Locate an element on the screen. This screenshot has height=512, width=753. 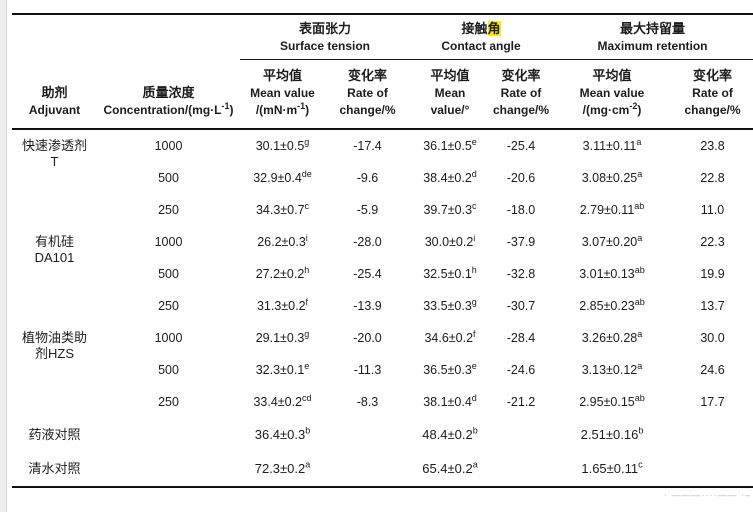
max-retention-mean-cell: 2.51±0.16b is located at coordinates (612, 433).